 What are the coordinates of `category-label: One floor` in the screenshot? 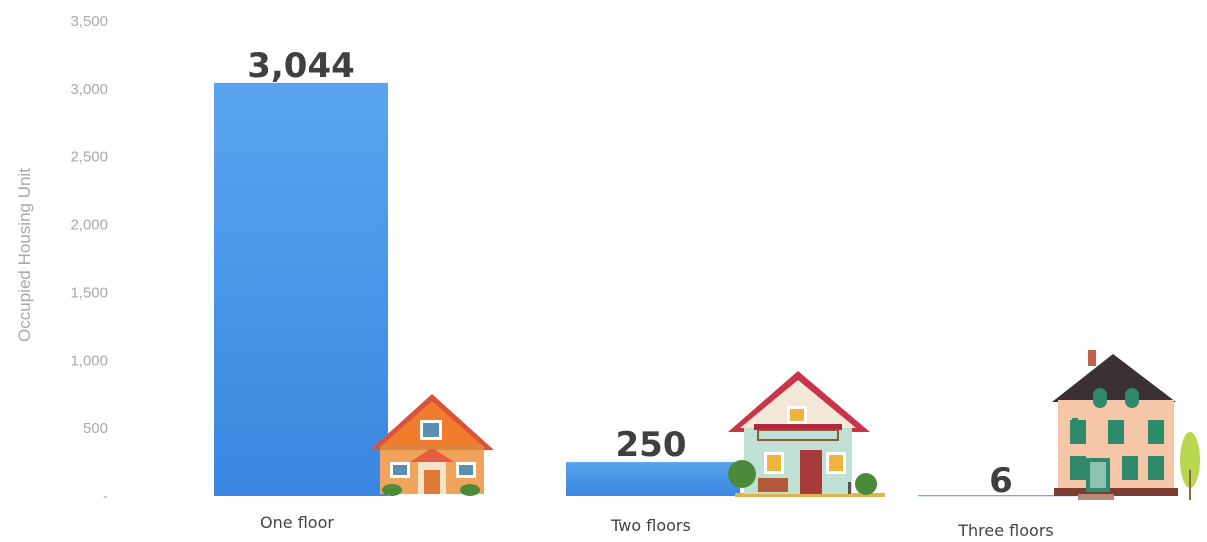 It's located at (297, 522).